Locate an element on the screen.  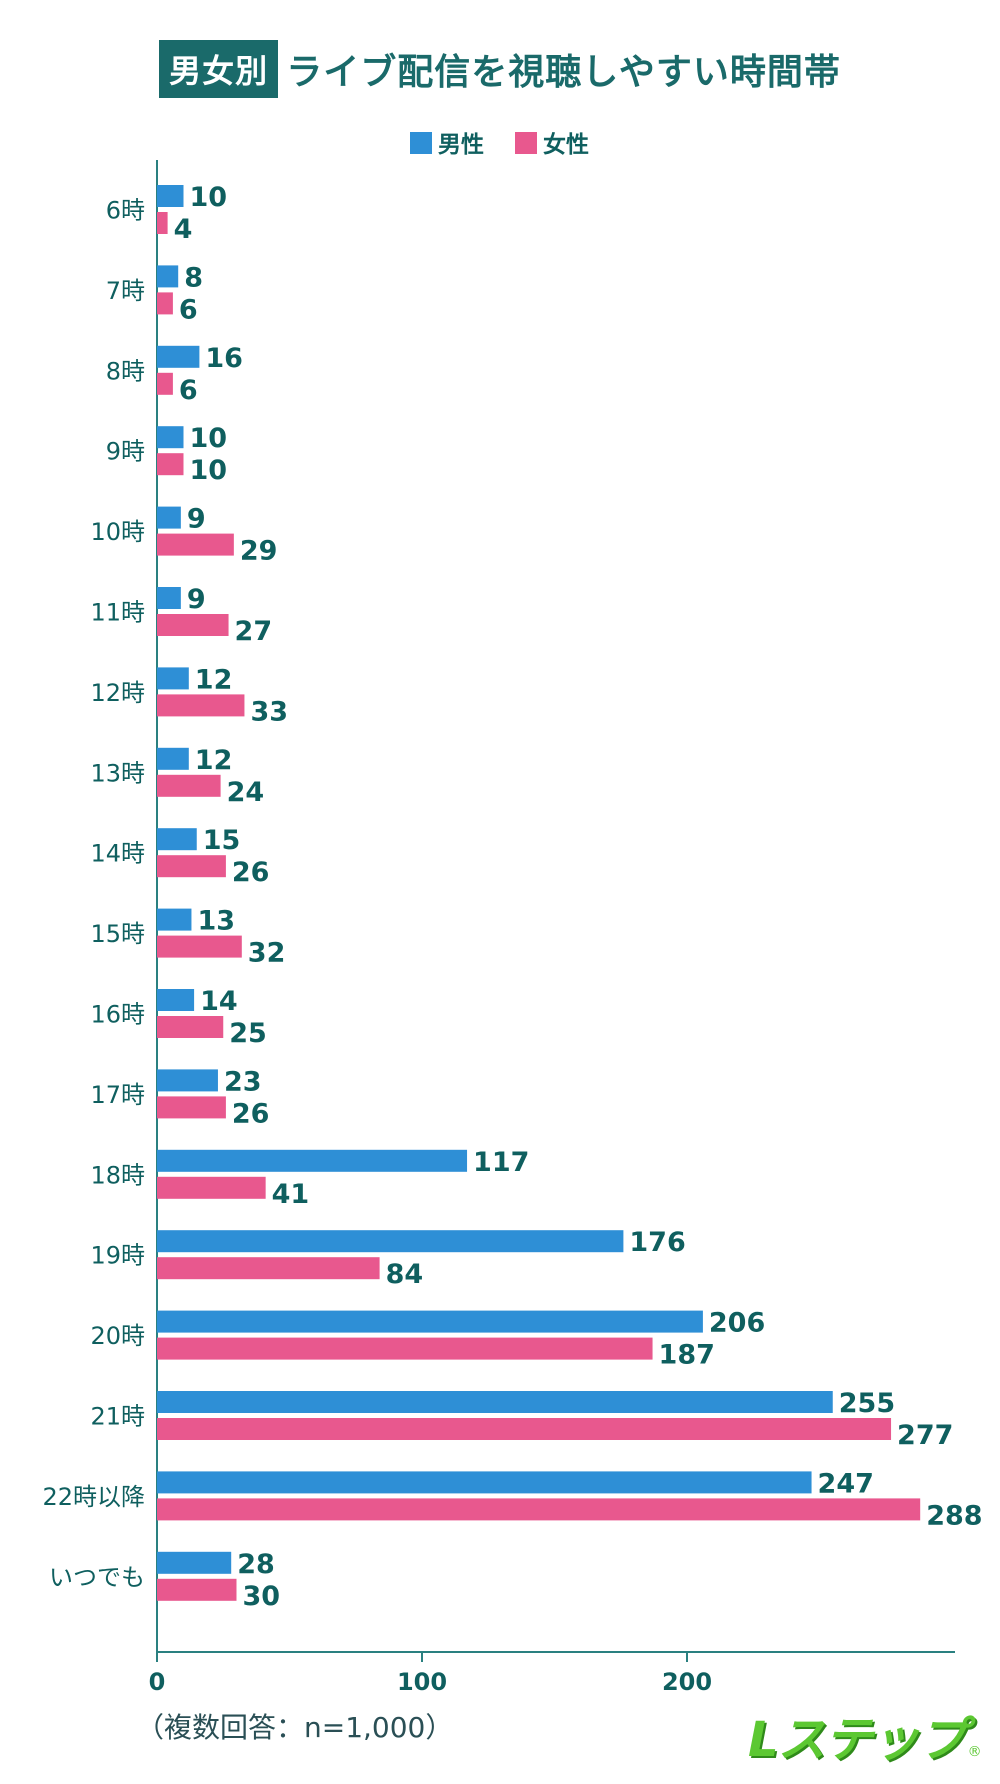
data-label-male: 23 is located at coordinates (243, 1081).